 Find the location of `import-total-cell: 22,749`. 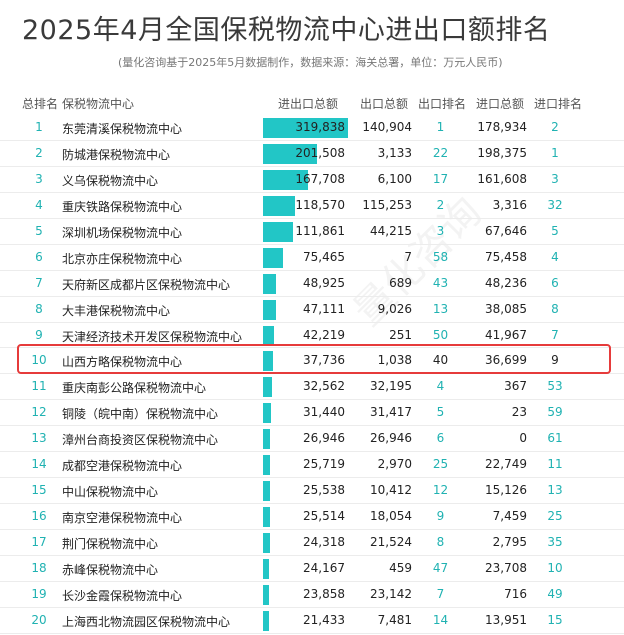

import-total-cell: 22,749 is located at coordinates (506, 464).